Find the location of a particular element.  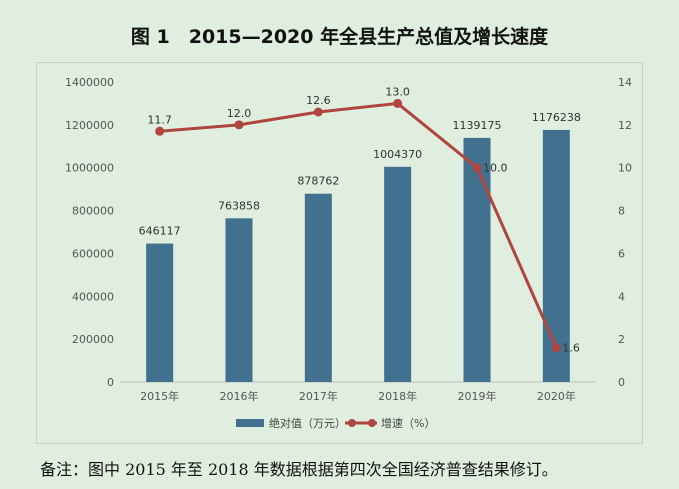

y-right-tick-label: 12 is located at coordinates (625, 125).